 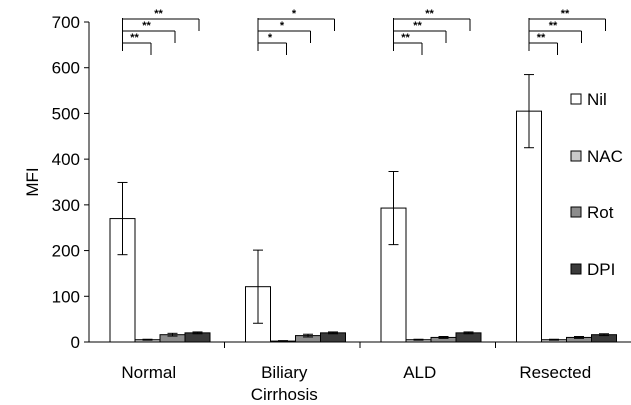 I want to click on y-ticks: 0 100 200 300 400 500 600 700, so click(x=70, y=182).